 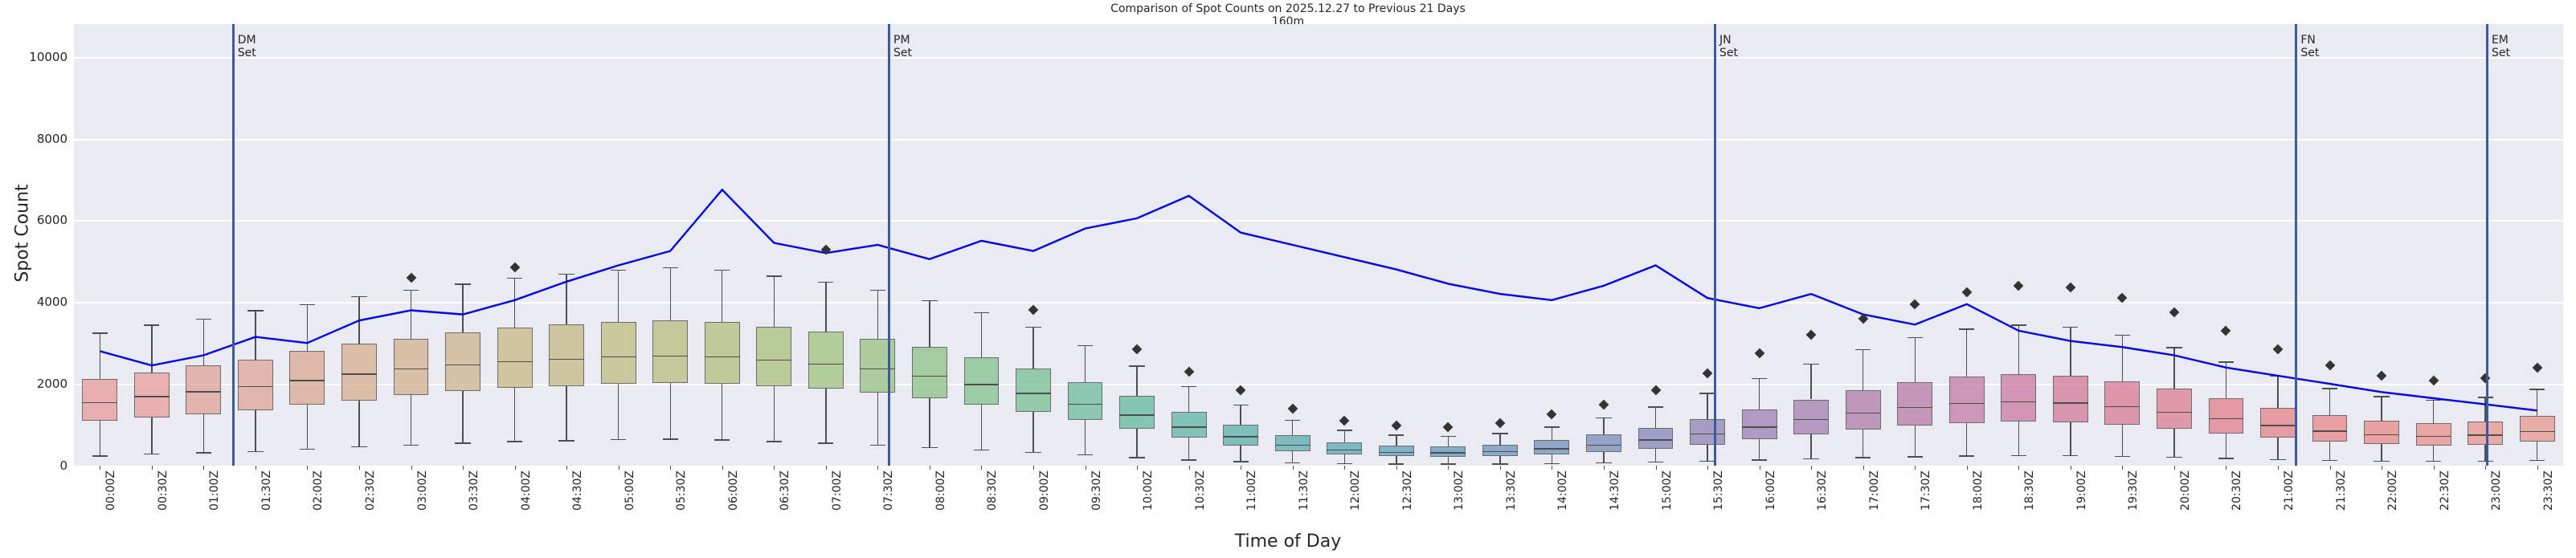 I want to click on x-tick-label: 18:00Z, so click(x=1978, y=490).